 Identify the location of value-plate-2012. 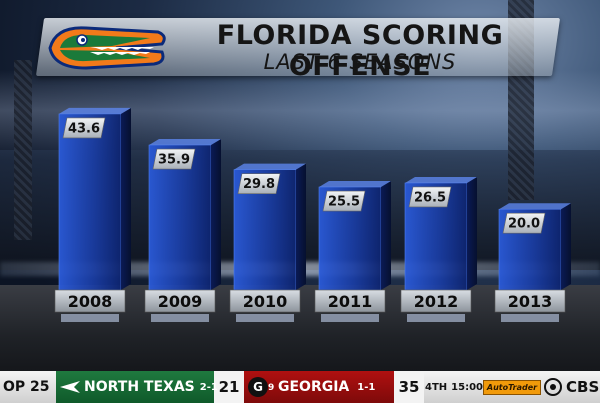
(430, 197).